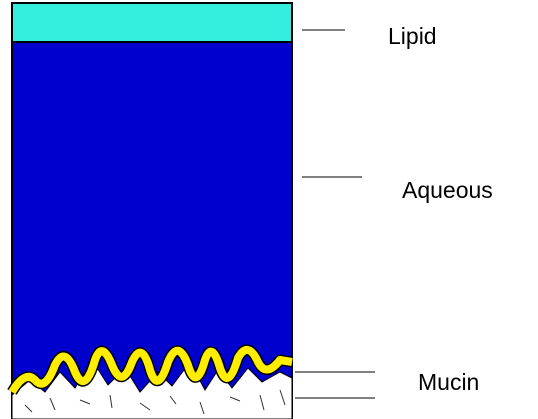  I want to click on mucin-layer, so click(150, 370).